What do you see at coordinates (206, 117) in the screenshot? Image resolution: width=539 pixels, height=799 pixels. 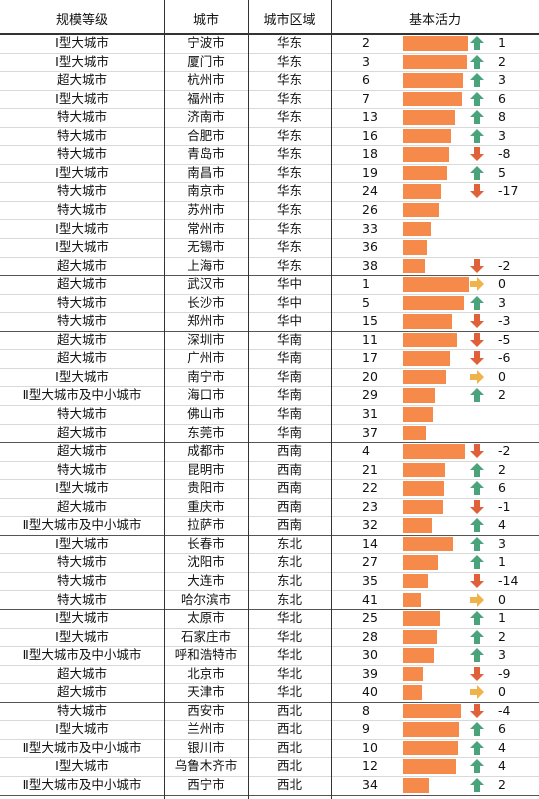 I see `city-cell: 济南市` at bounding box center [206, 117].